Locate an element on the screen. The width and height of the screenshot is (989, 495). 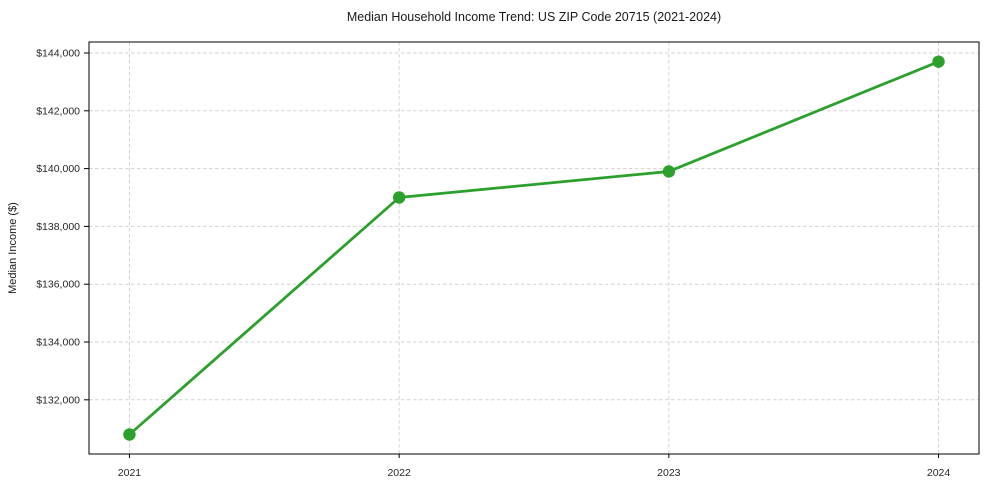
x-tick-label: 2024 is located at coordinates (939, 473).